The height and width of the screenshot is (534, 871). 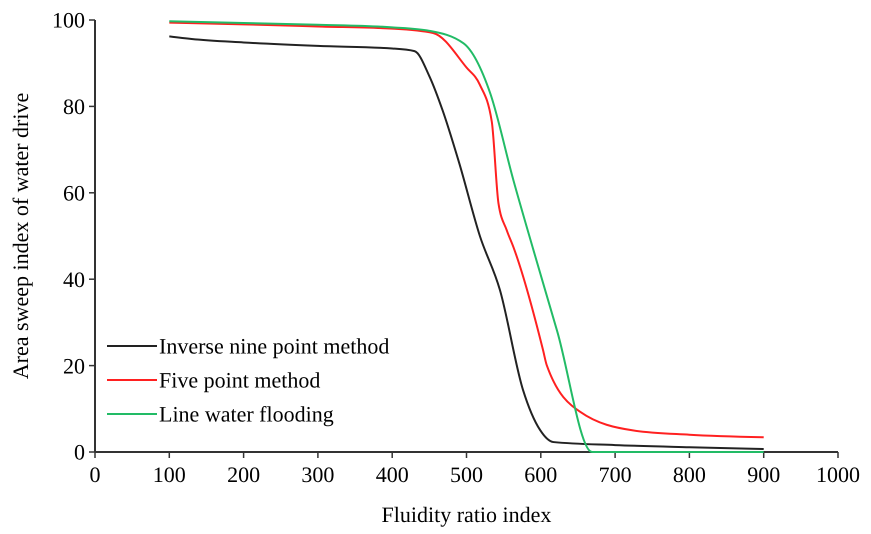 I want to click on y-tick-label: 80, so click(x=74, y=107).